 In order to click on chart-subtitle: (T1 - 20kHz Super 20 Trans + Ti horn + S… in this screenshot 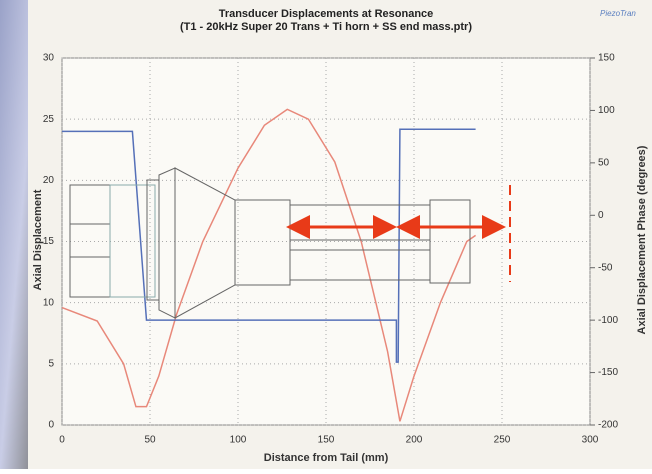, I will do `click(326, 27)`.